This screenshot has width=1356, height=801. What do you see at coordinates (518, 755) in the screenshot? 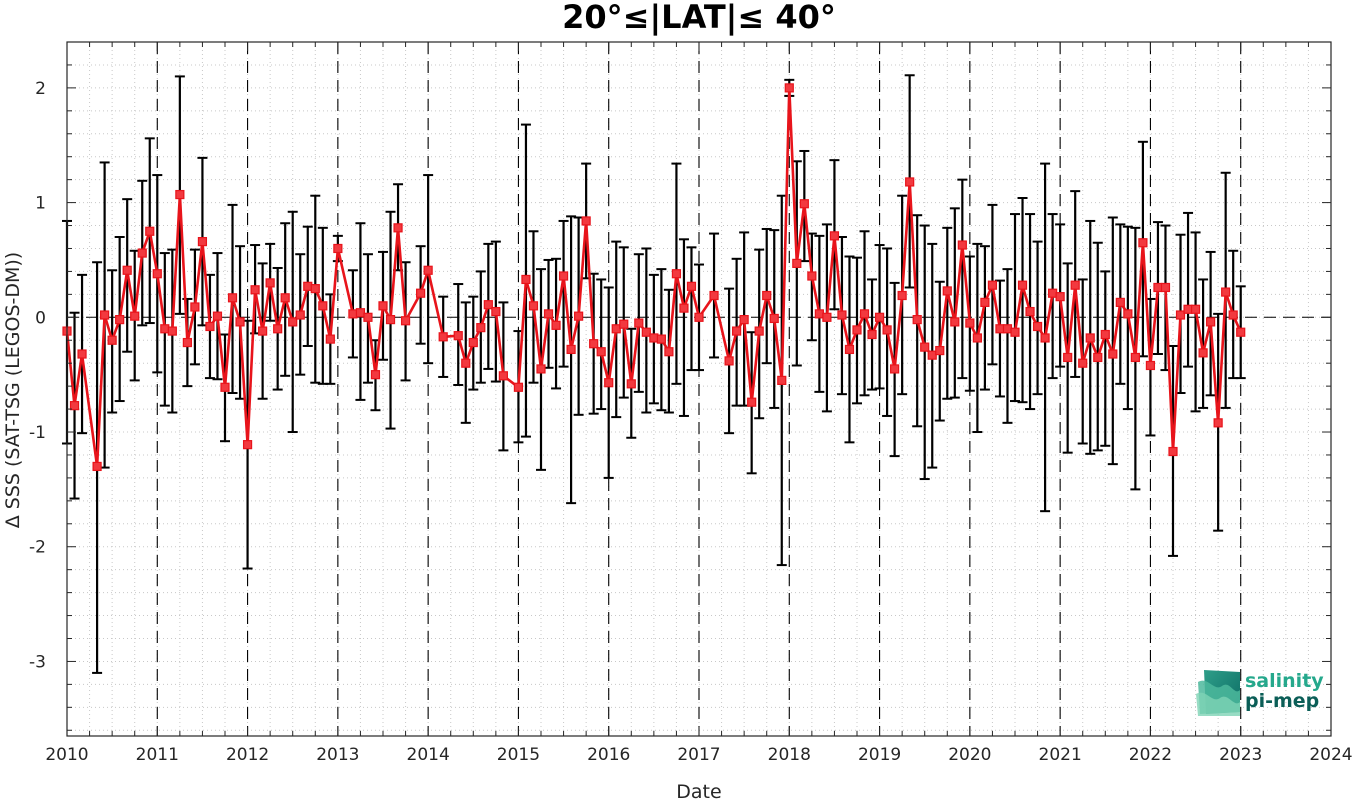
I see `x-tick-label: 2015` at bounding box center [518, 755].